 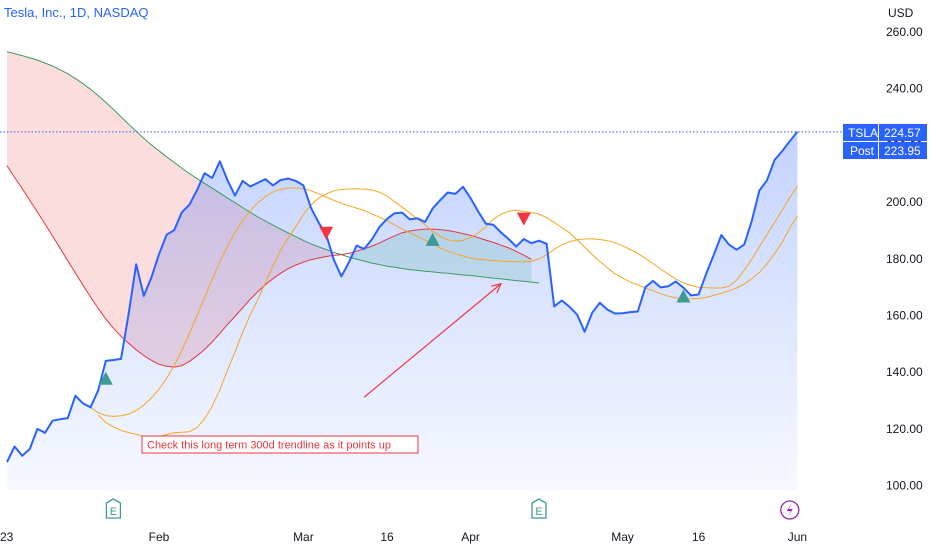 I want to click on y-tick-label: 200.00, so click(x=904, y=202).